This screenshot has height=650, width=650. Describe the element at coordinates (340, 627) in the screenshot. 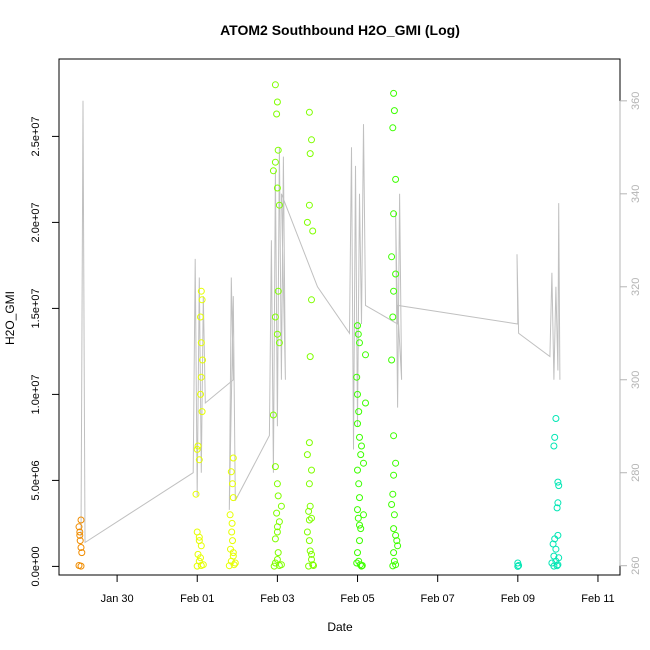

I see `x-axis-label: Date` at that location.